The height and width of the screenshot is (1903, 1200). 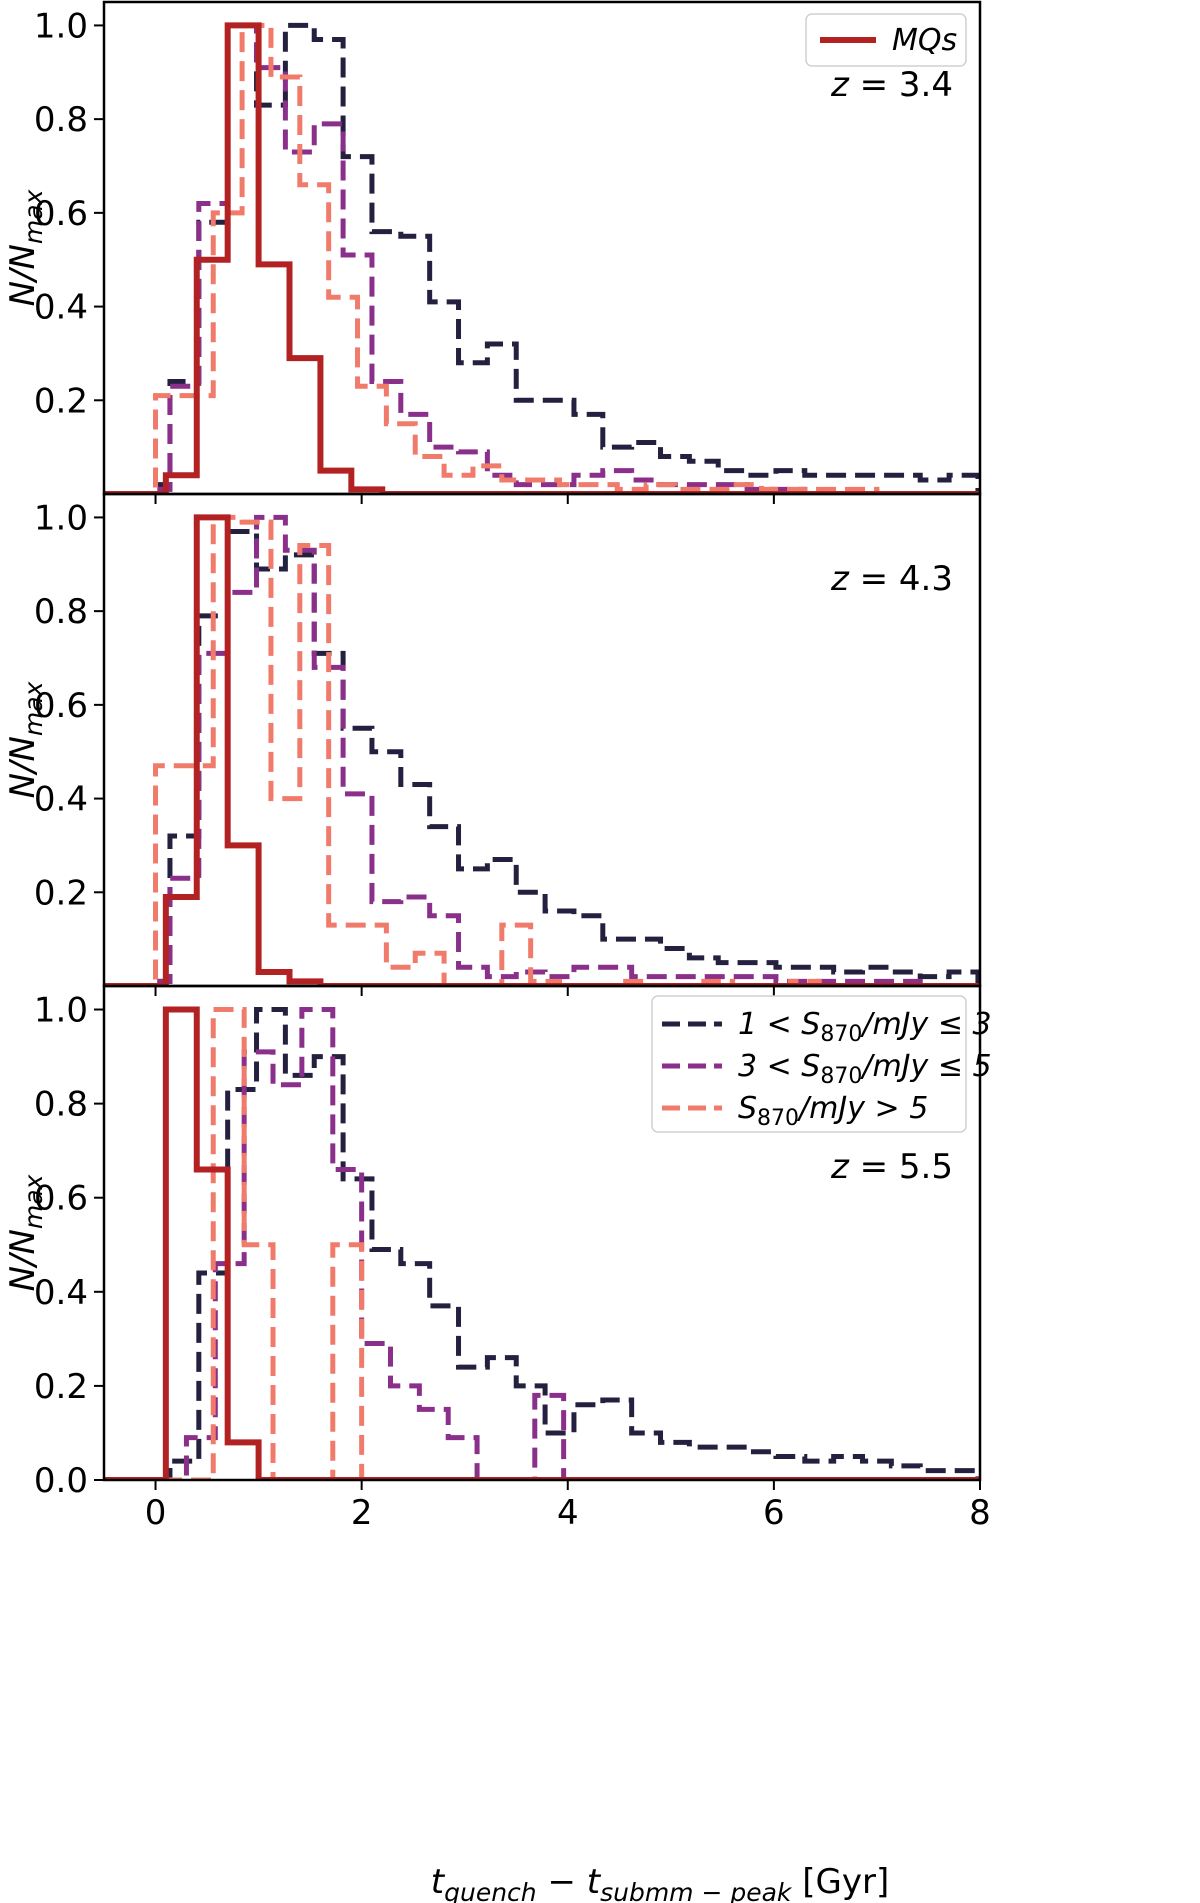 I want to click on z-annotation-top: z = 3.4, so click(x=891, y=85).